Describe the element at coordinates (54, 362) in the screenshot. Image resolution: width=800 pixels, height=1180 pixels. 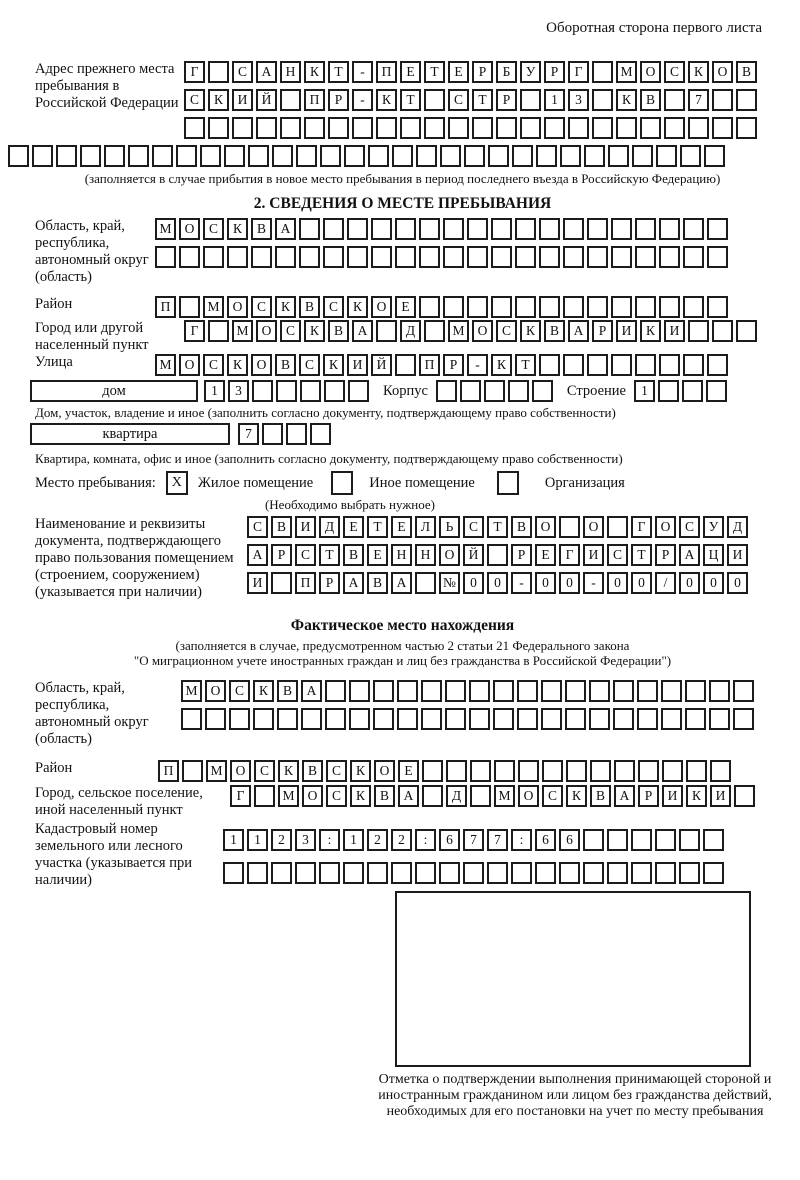
I see `street-label: Улица` at that location.